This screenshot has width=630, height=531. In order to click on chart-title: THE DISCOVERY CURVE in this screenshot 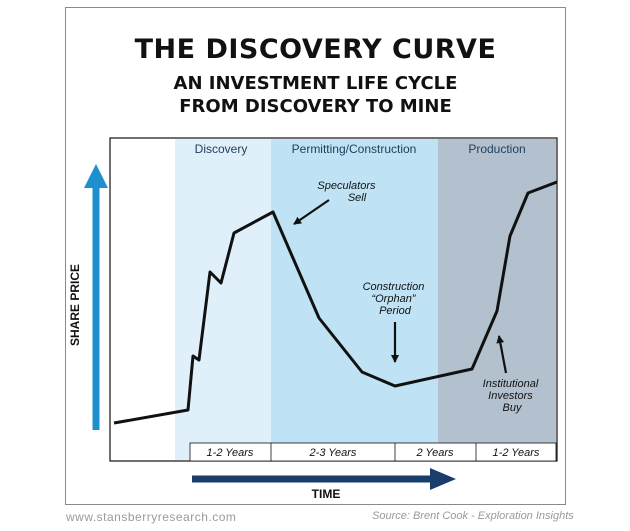, I will do `click(315, 49)`.